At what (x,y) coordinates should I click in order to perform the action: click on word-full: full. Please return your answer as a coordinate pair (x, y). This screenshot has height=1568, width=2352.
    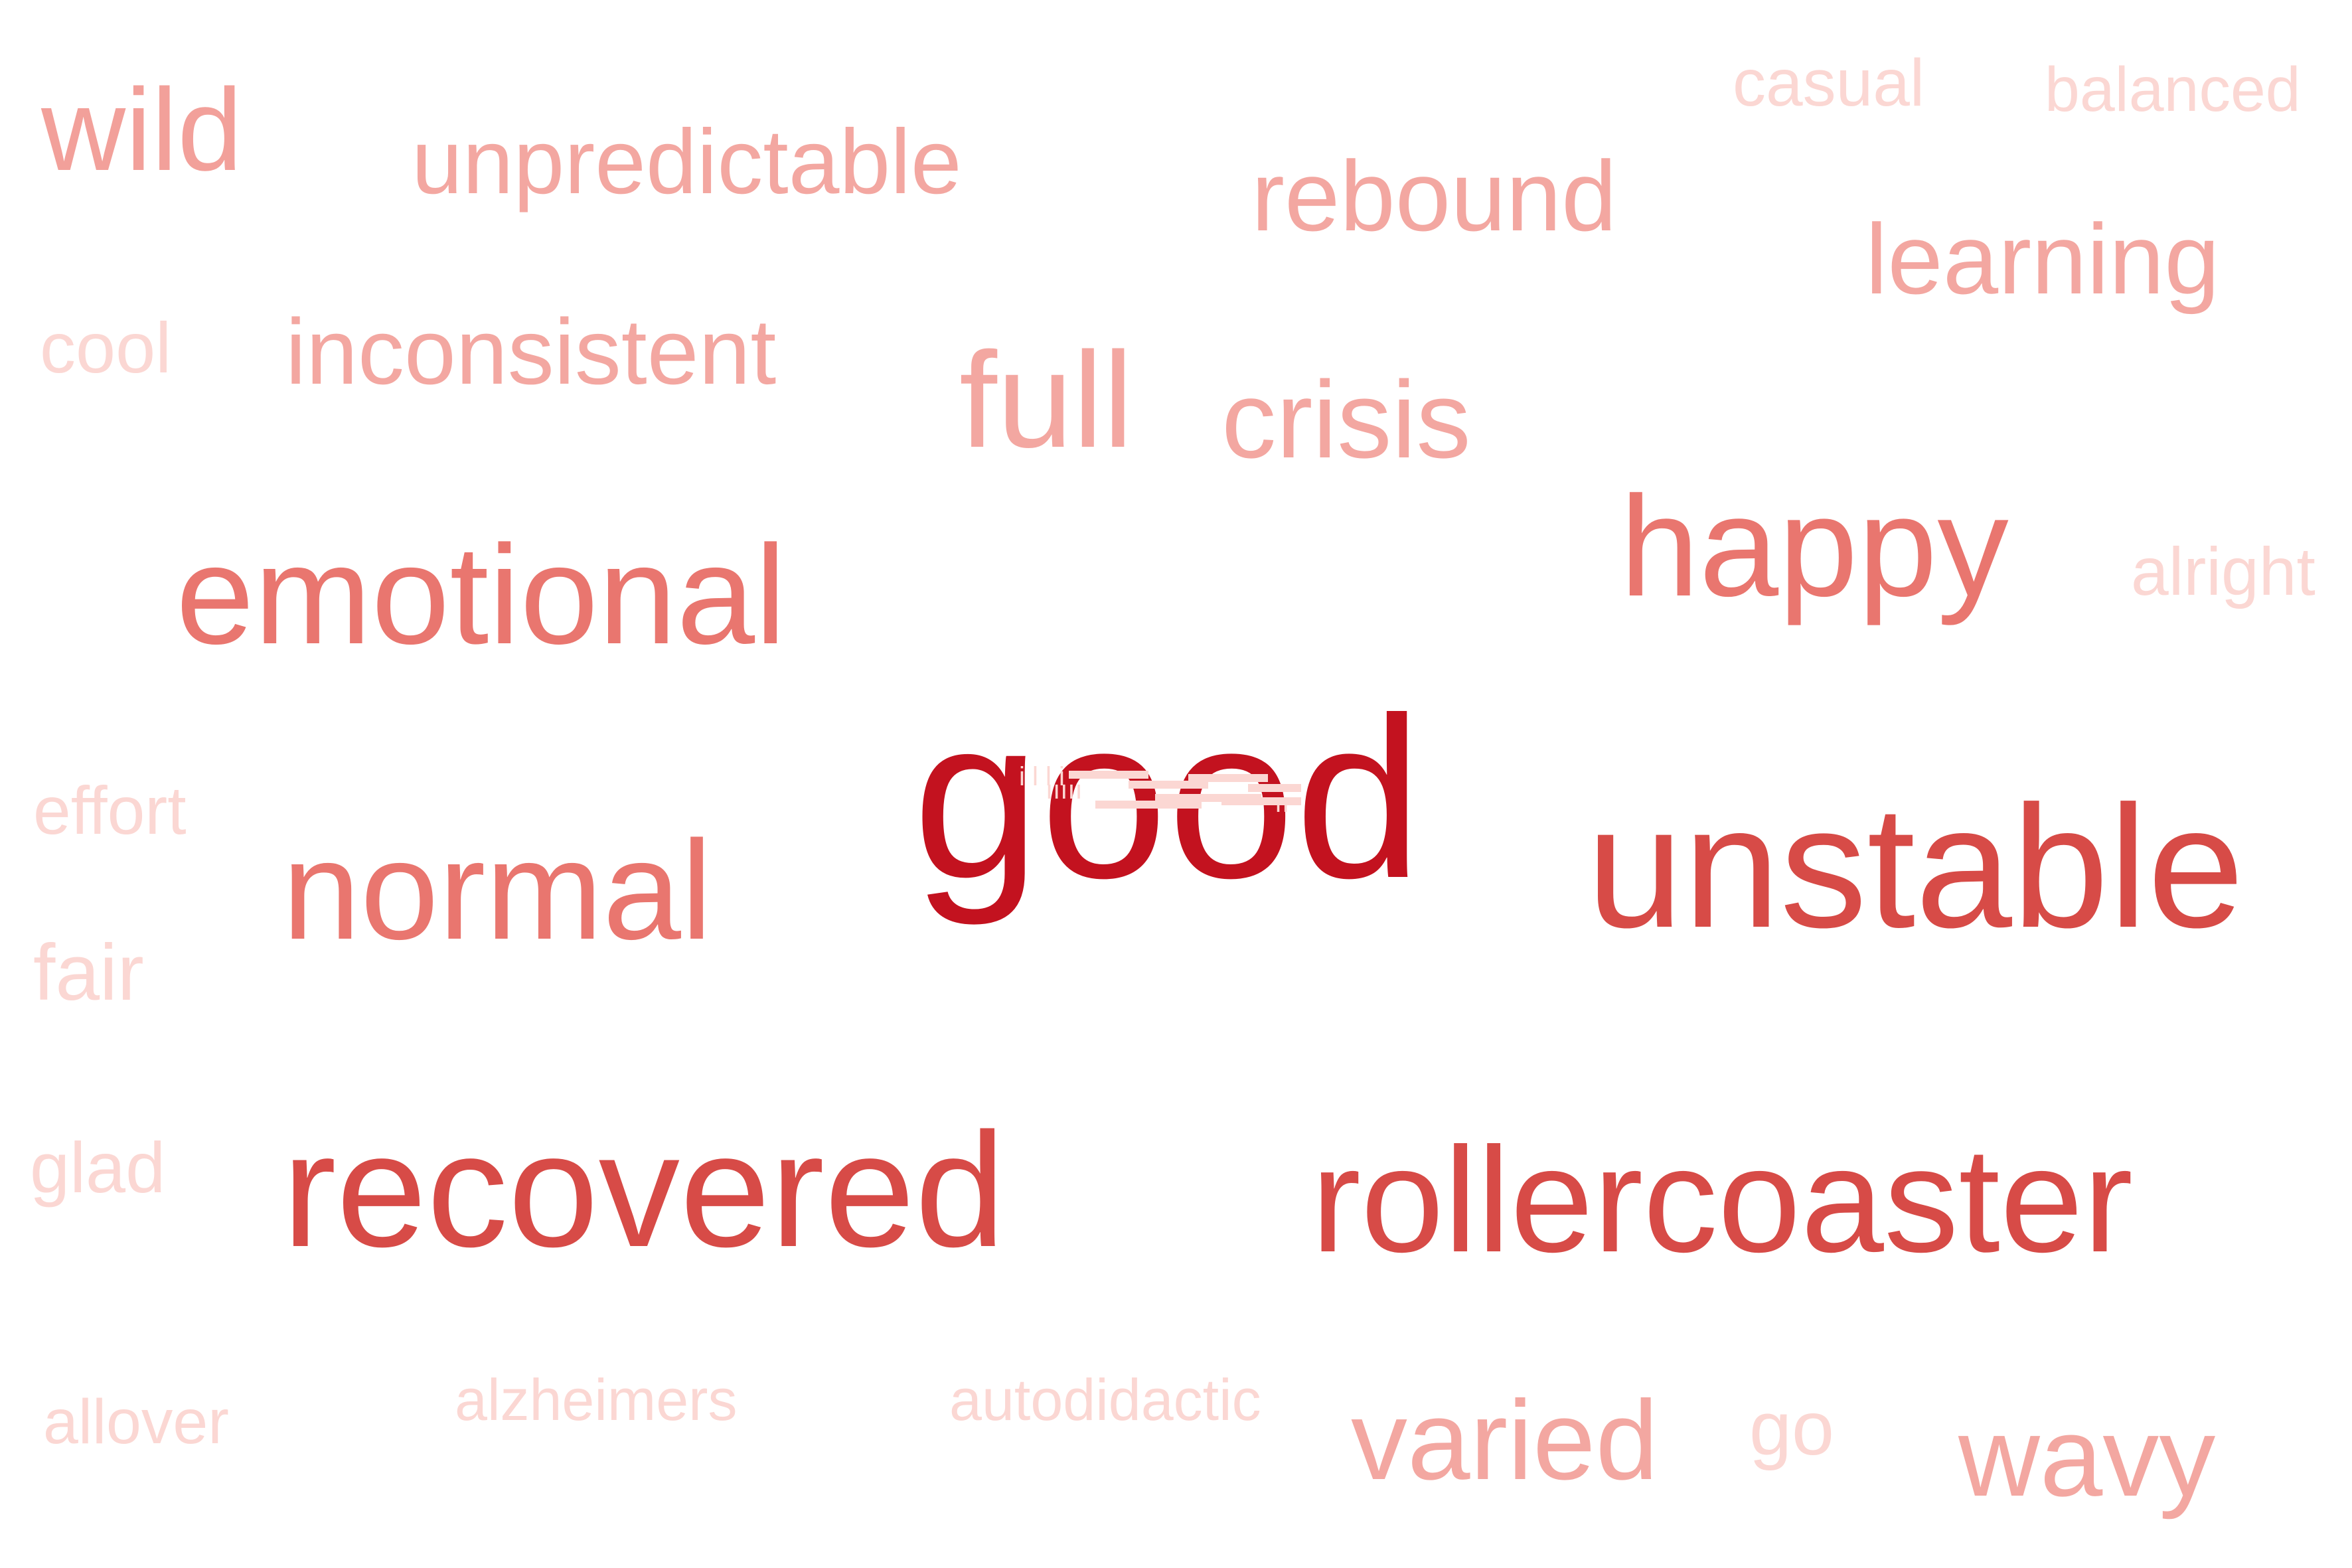
    Looking at the image, I should click on (1047, 400).